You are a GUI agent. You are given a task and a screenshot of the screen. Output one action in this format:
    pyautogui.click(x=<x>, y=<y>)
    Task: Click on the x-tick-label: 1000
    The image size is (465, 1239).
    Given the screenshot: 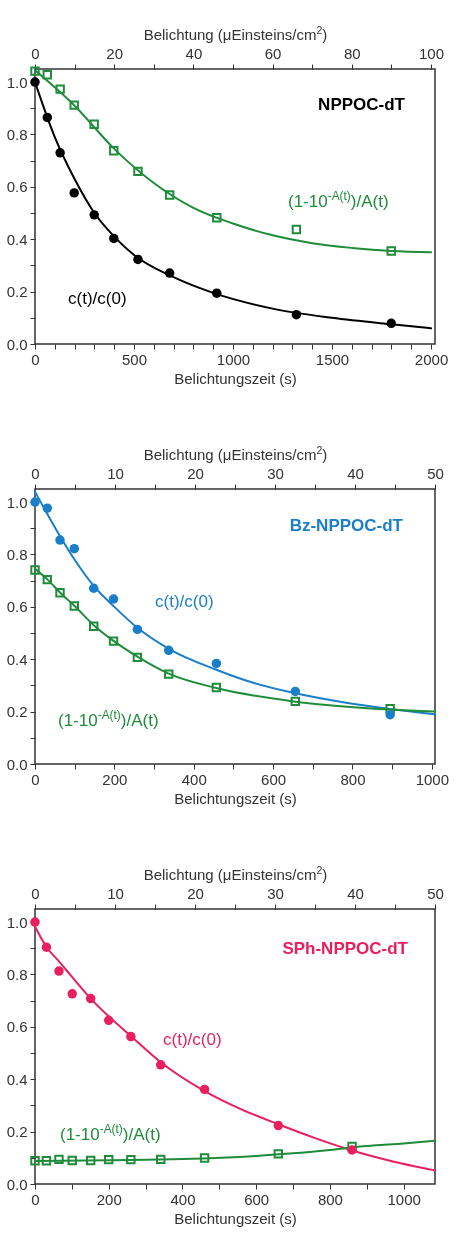 What is the action you would take?
    pyautogui.click(x=432, y=779)
    